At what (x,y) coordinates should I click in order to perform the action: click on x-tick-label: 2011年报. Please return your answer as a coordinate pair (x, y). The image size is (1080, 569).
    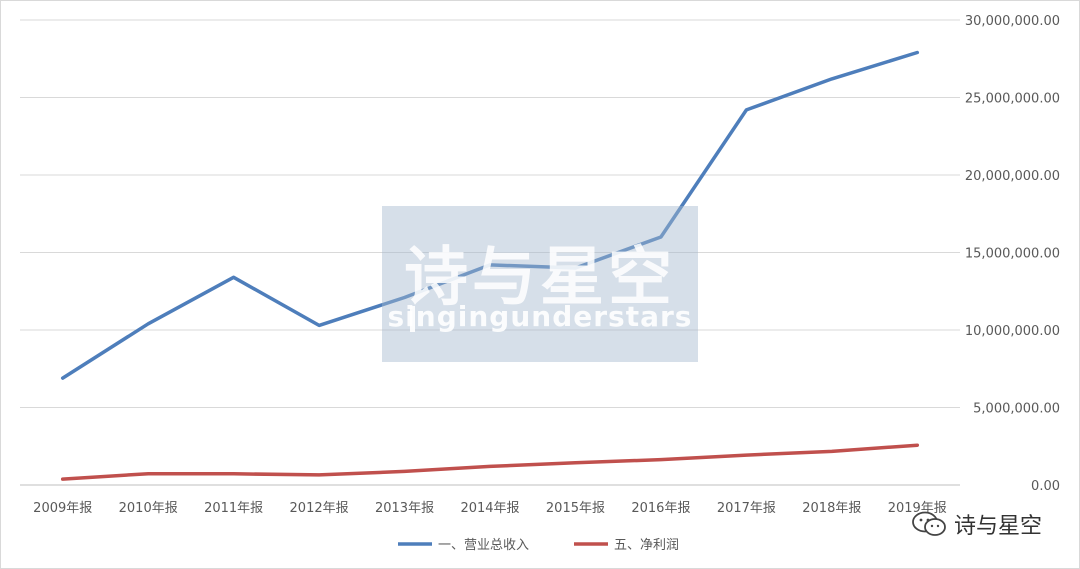
    Looking at the image, I should click on (233, 508).